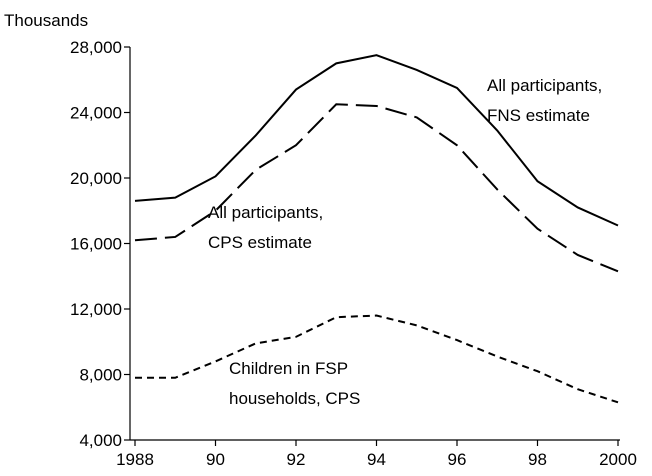 The image size is (652, 476). What do you see at coordinates (100, 440) in the screenshot?
I see `y-tick-label: 4,000` at bounding box center [100, 440].